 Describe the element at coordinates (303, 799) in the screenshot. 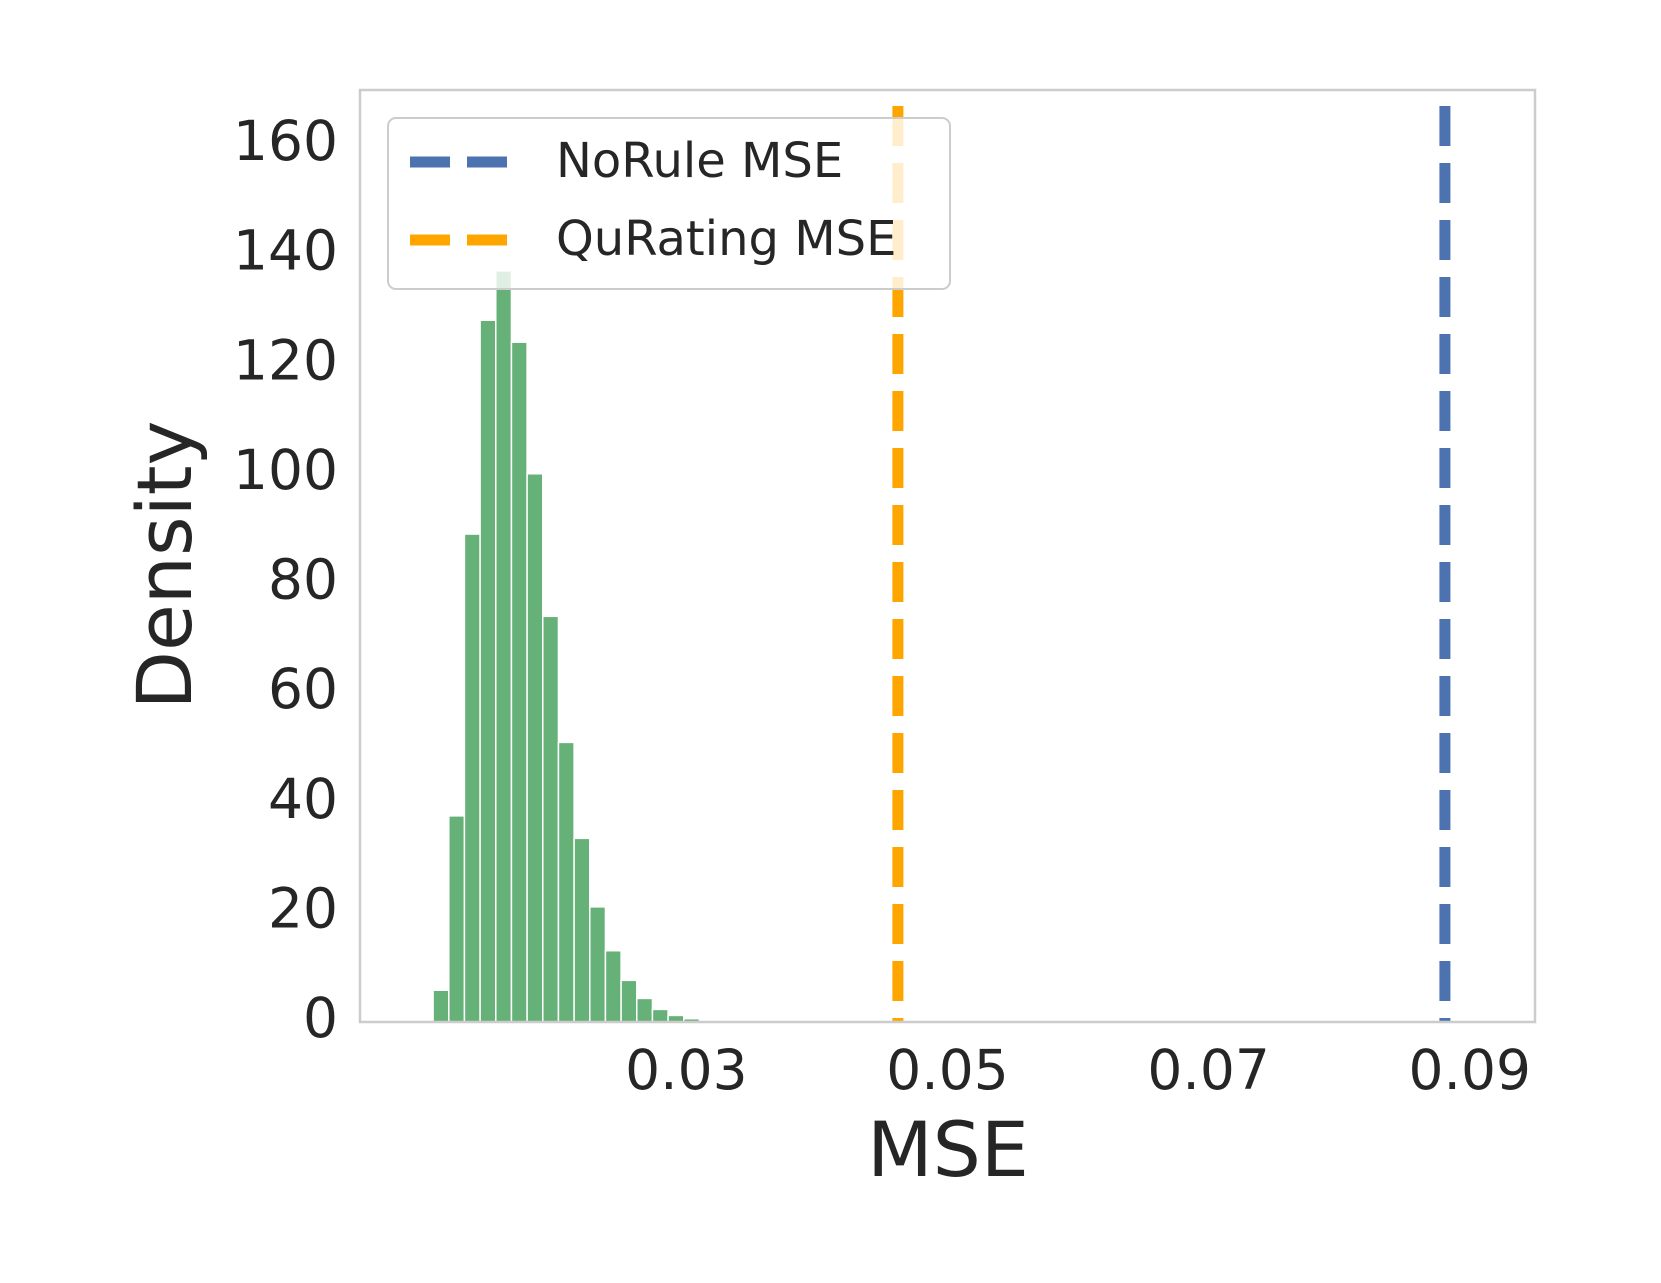

I see `y-tick-label: 40` at that location.